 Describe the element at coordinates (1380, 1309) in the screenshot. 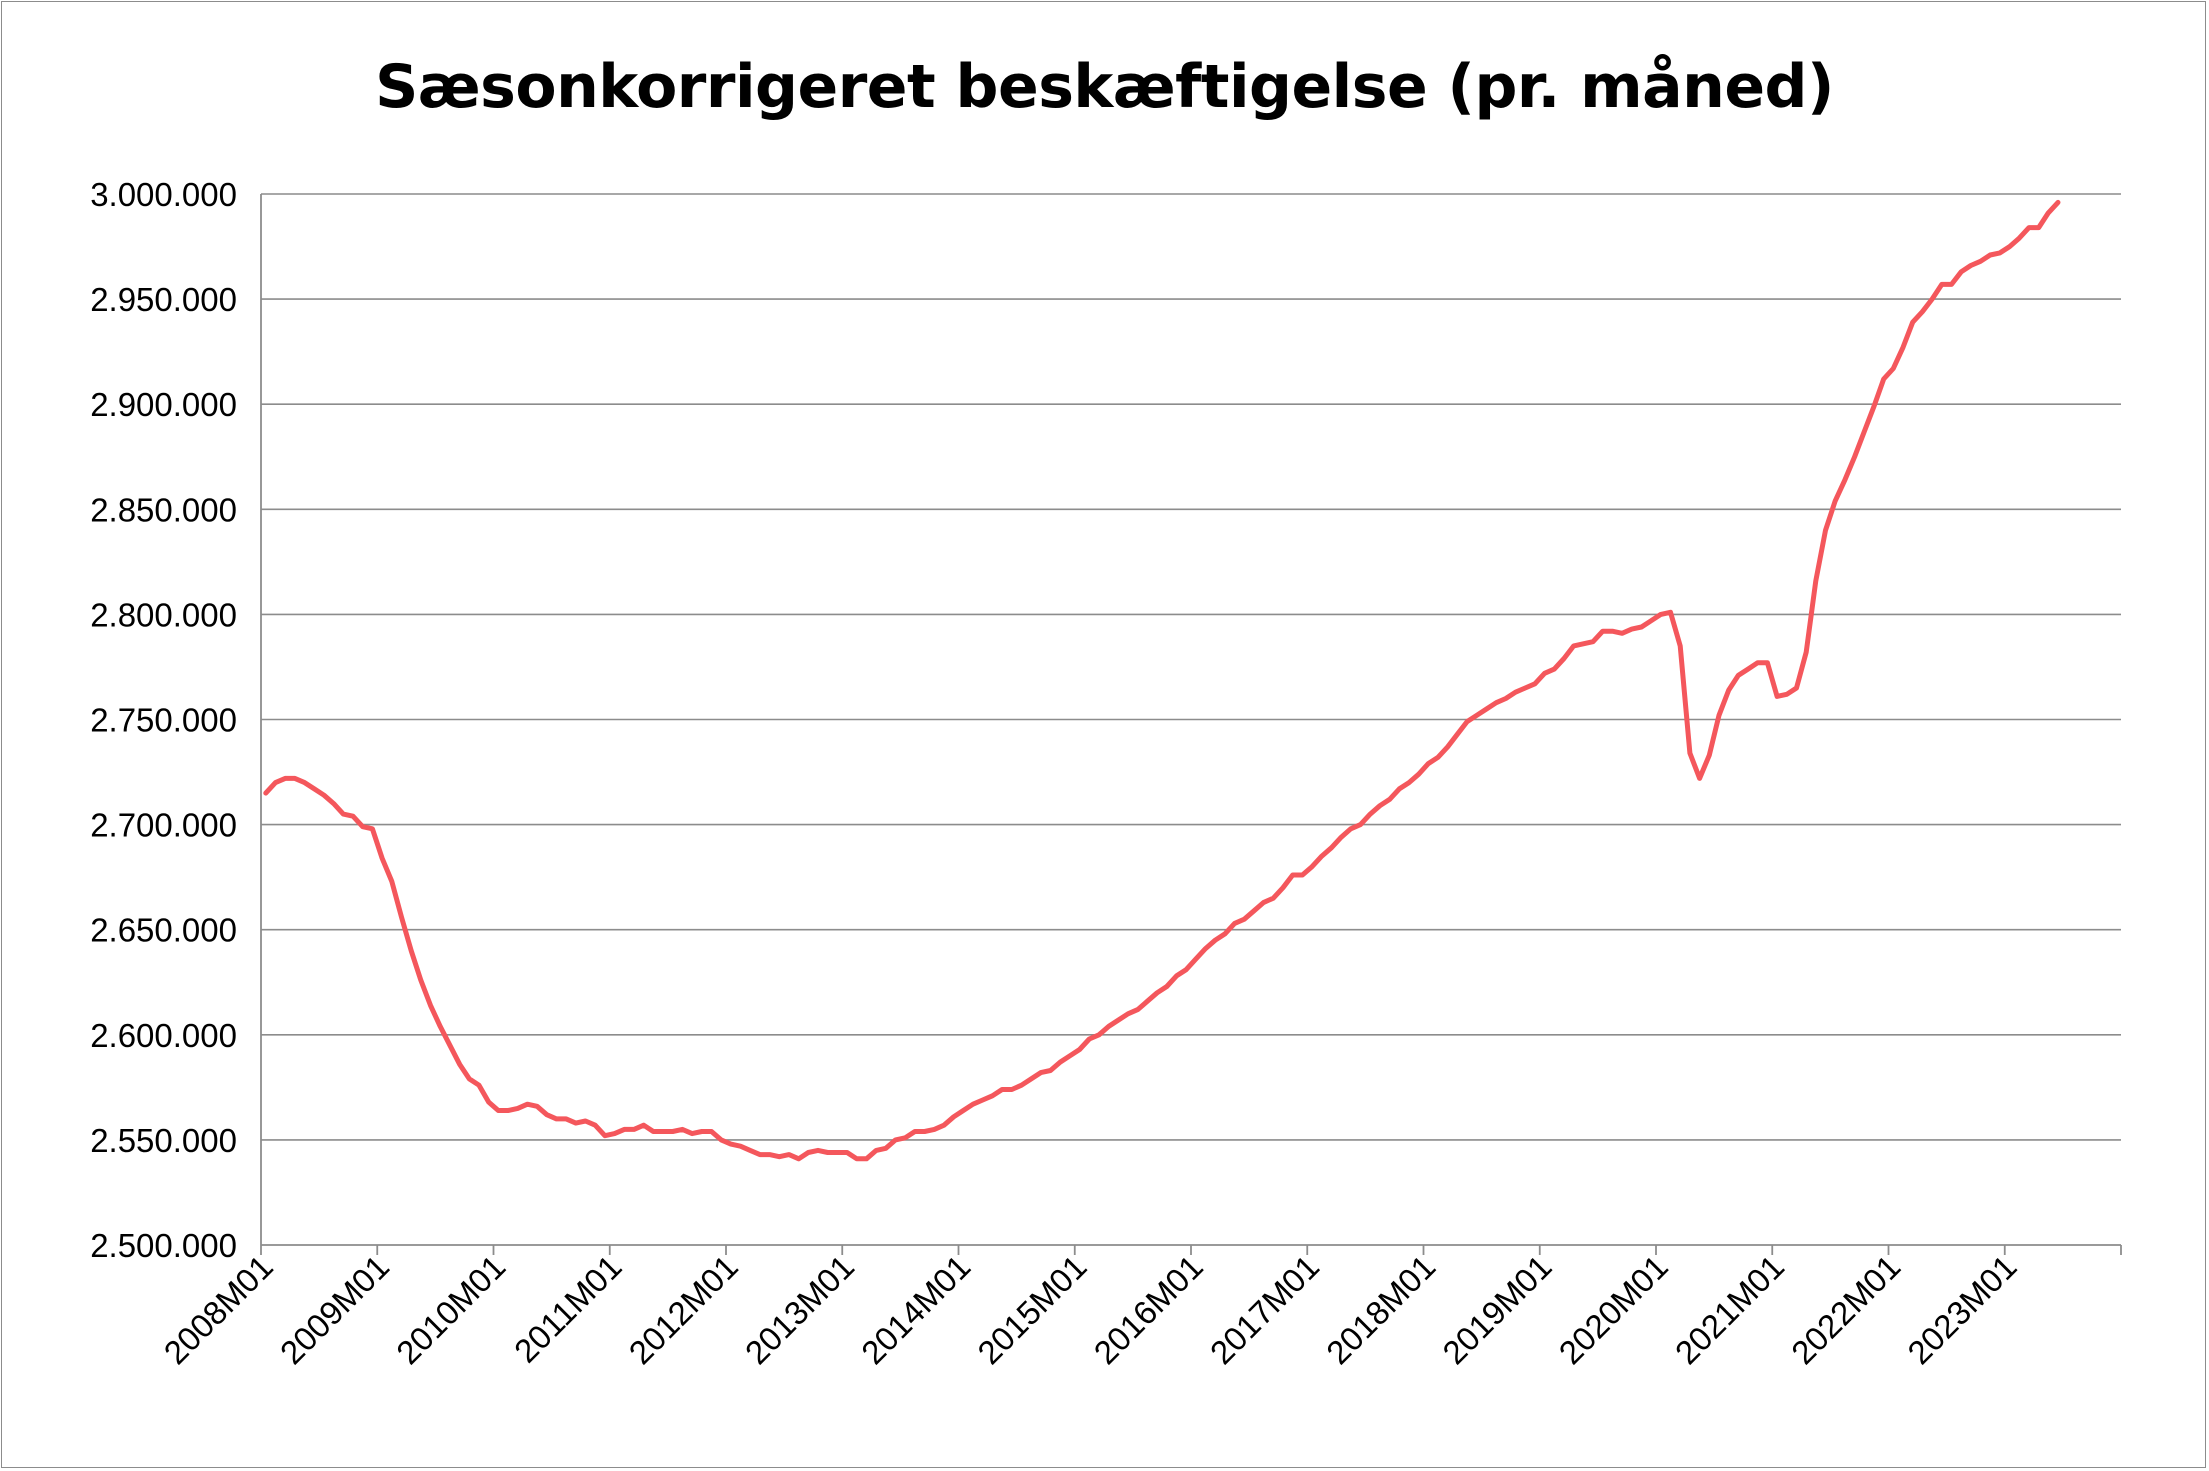

I see `x-tick-label: 2018M01` at that location.